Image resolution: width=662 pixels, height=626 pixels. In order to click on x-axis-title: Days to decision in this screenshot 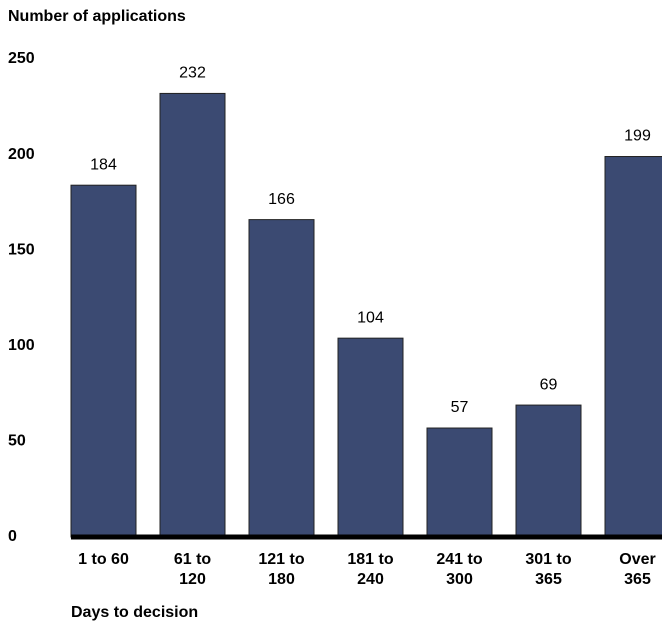, I will do `click(134, 612)`.